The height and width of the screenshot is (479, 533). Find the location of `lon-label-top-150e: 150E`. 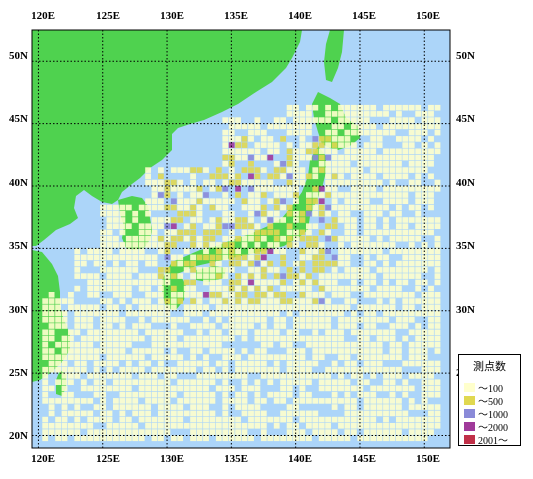

lon-label-top-150e: 150E is located at coordinates (428, 16).